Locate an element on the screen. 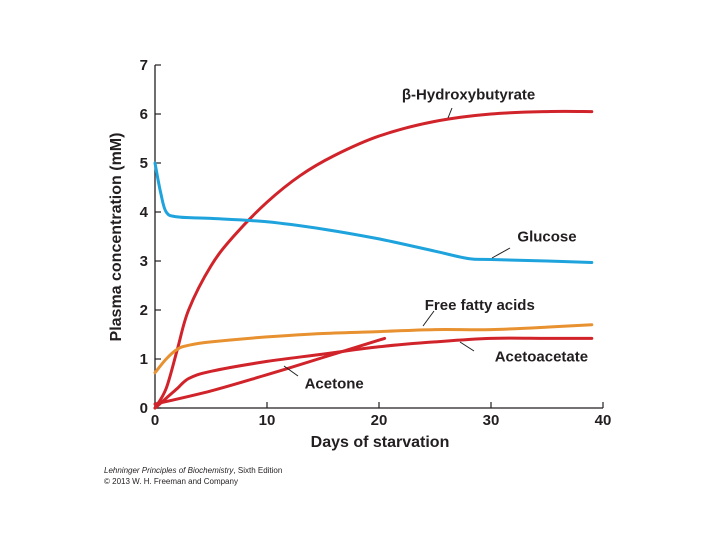 This screenshot has width=720, height=540. y-axis-title: Plasma concentration (mM) is located at coordinates (116, 237).